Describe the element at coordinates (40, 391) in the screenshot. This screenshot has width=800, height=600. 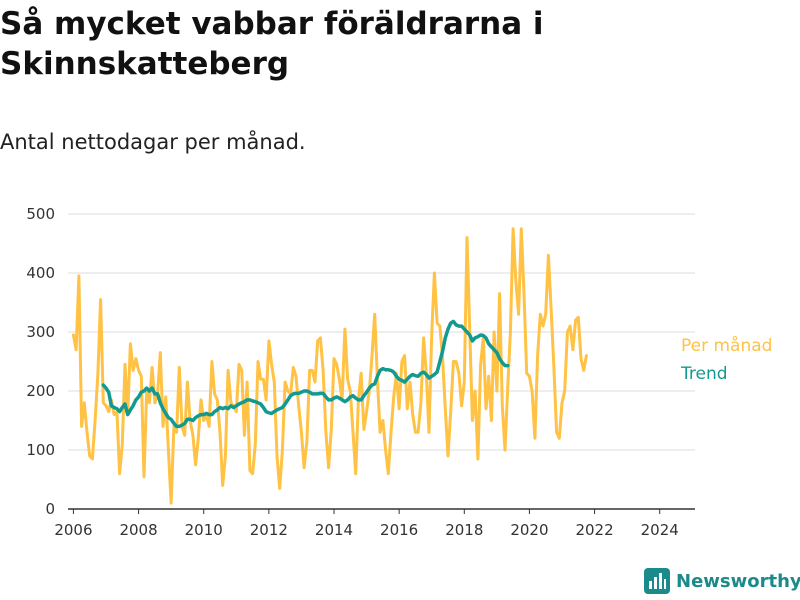
I see `y-tick-label: 200` at that location.